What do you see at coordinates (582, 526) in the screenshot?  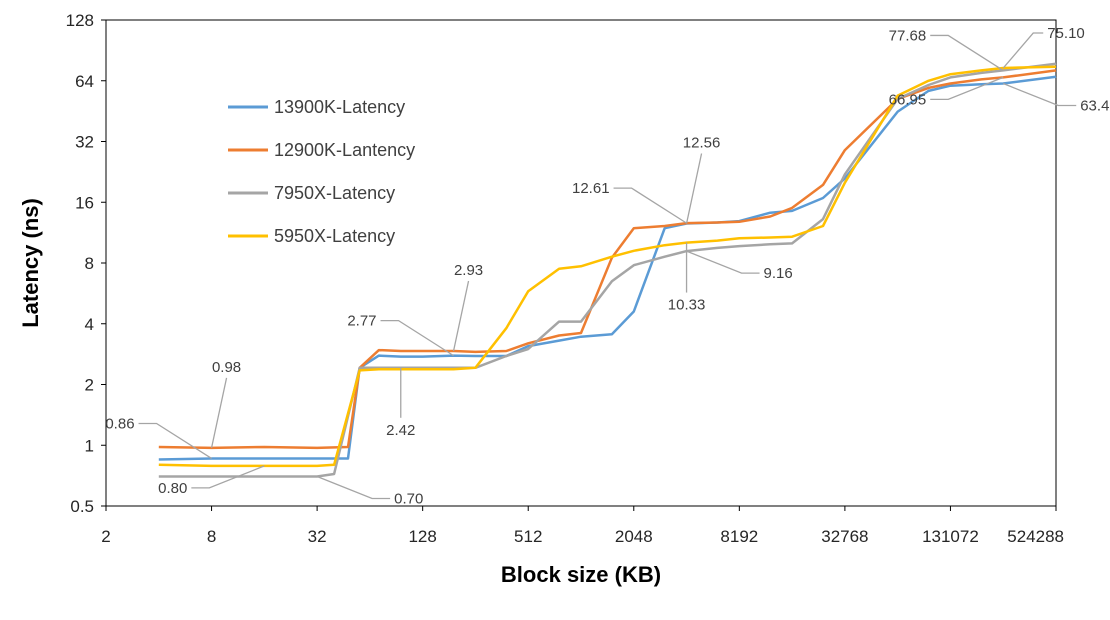 I see `x-axis: 2 8 32 128 512 2048 8192 32768 131072 524288` at bounding box center [582, 526].